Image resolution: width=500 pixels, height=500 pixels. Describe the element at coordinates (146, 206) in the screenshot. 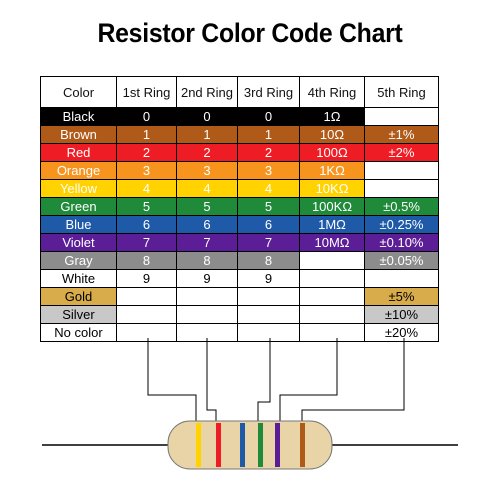

I see `ring-1-value-cell: 5` at that location.